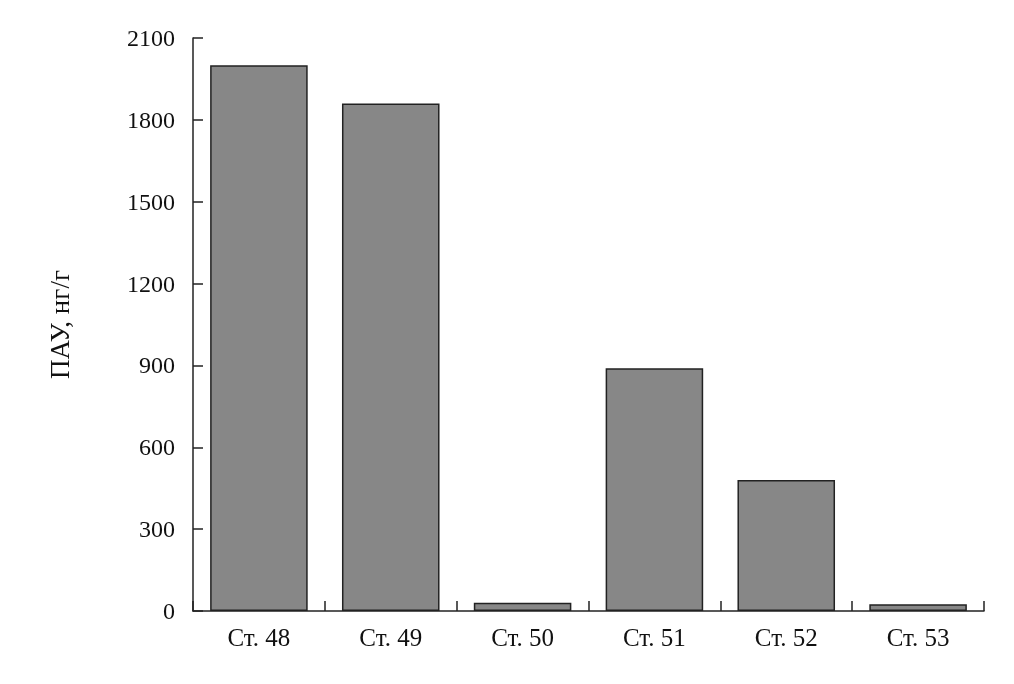 This screenshot has width=1014, height=684. Describe the element at coordinates (151, 38) in the screenshot. I see `y-tick-label: 2100` at that location.